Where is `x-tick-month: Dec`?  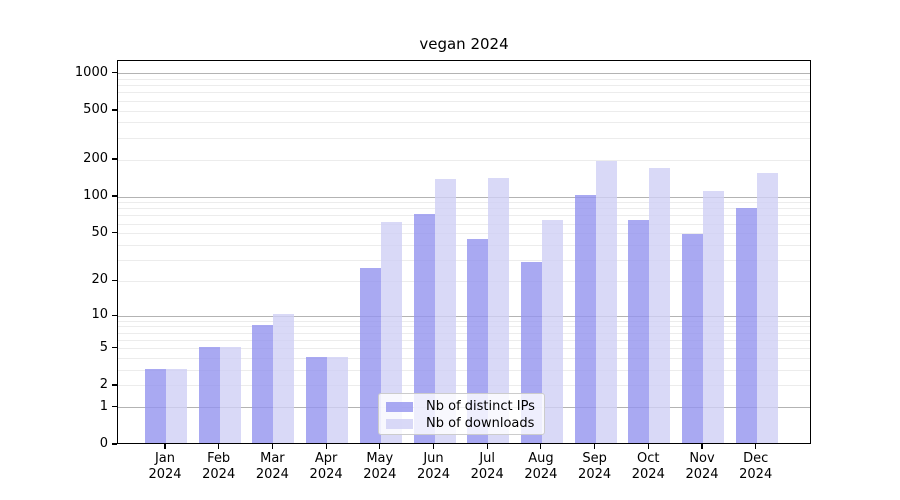 x-tick-month: Dec is located at coordinates (756, 458).